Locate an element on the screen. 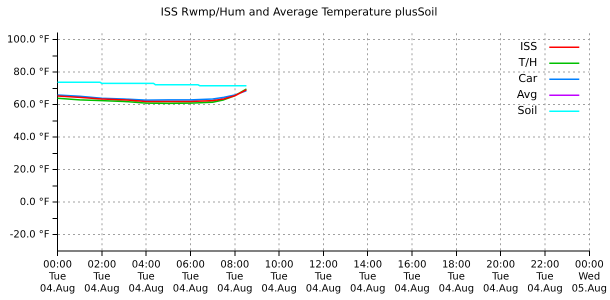  y-tick-label: 100.0 °F is located at coordinates (28, 40).